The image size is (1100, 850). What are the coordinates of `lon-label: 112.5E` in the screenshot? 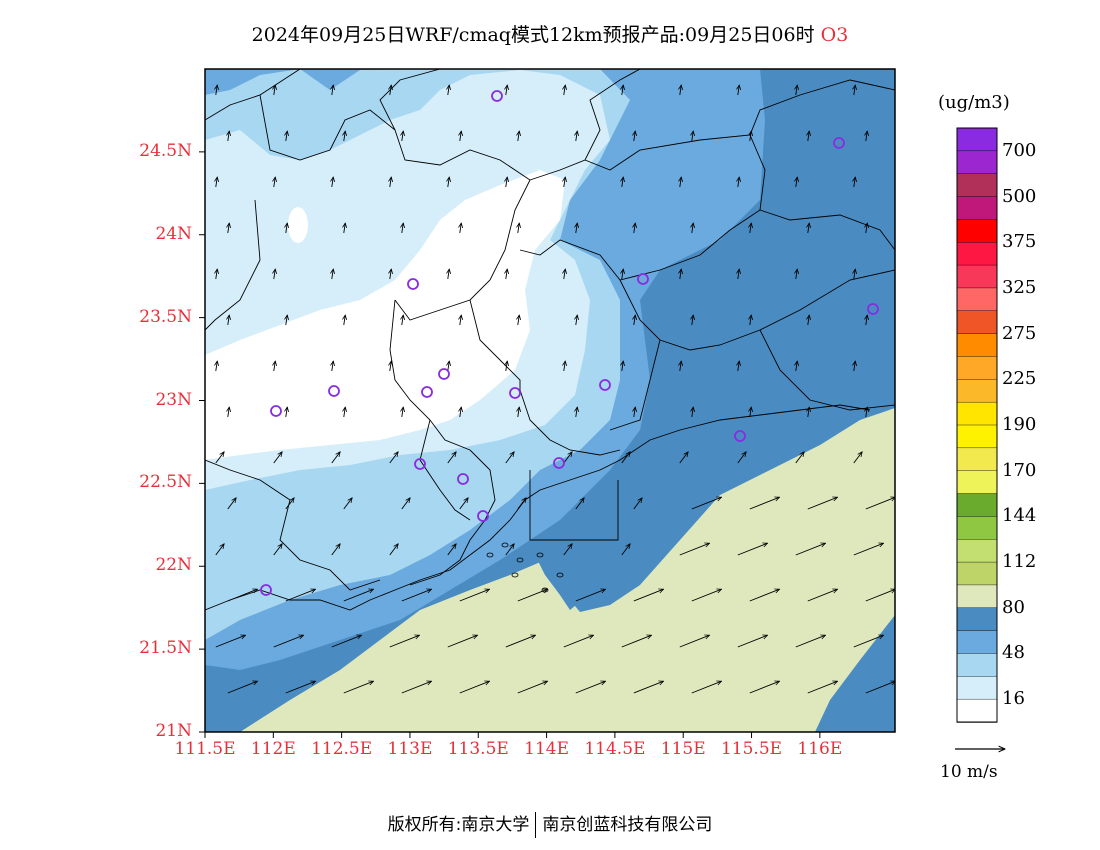 It's located at (342, 749).